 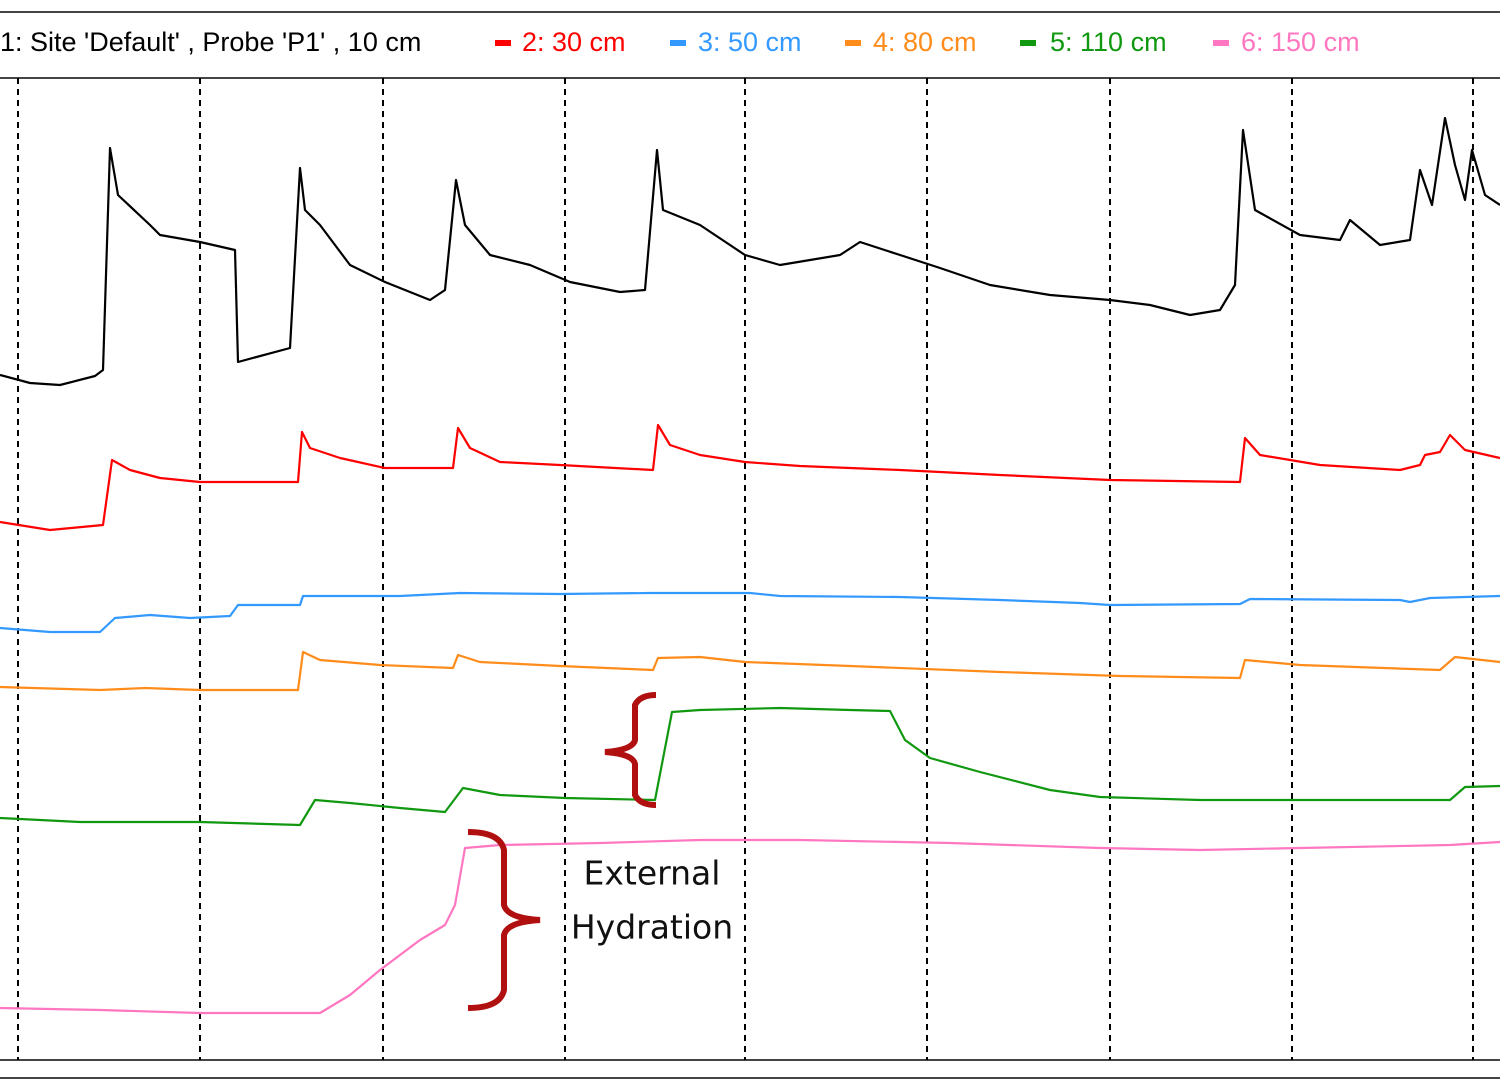 I want to click on brace-small, so click(x=630, y=750).